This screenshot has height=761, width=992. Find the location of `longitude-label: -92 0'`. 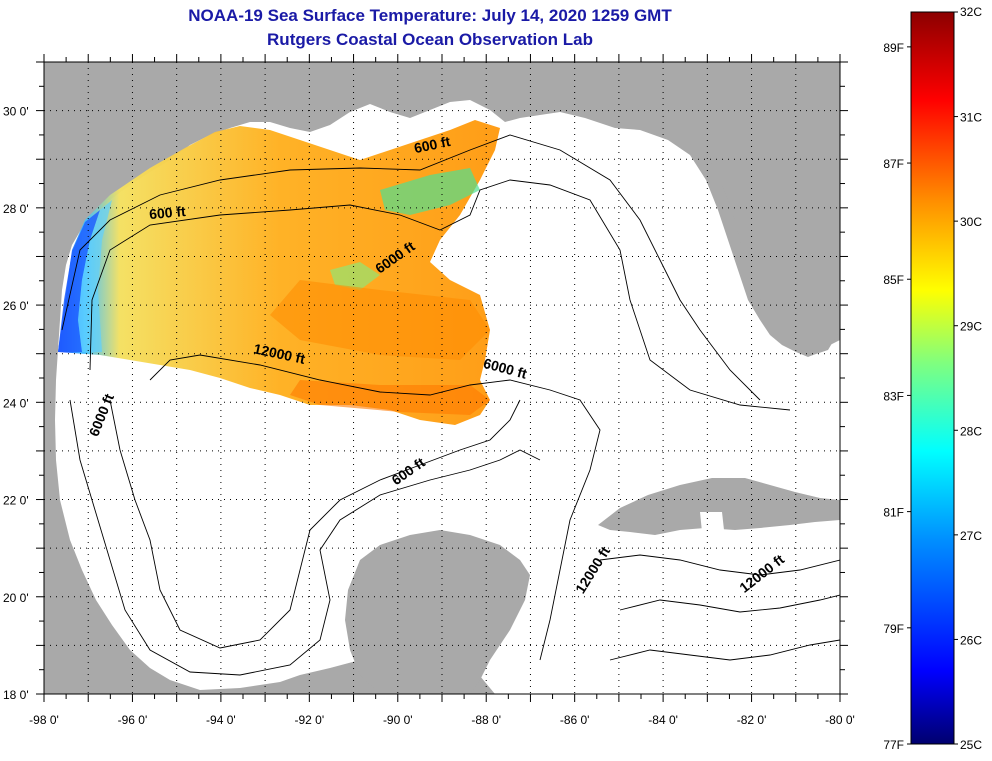

longitude-label: -92 0' is located at coordinates (310, 720).